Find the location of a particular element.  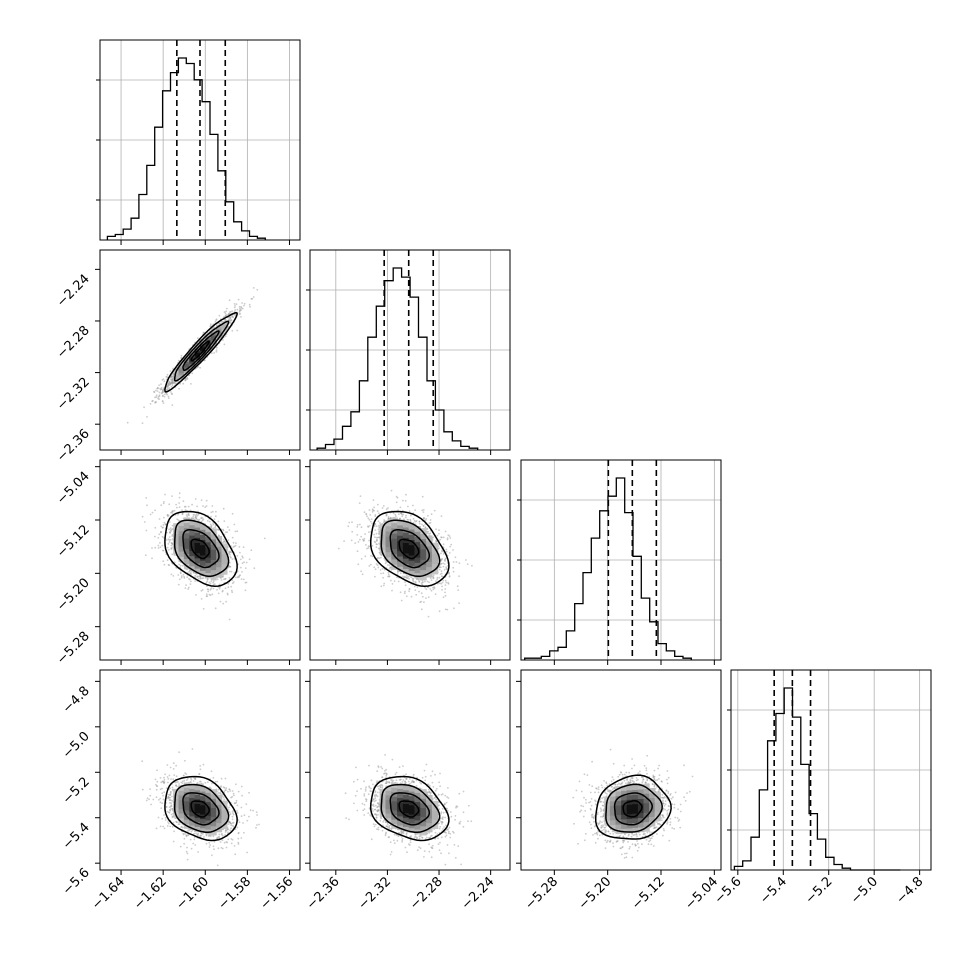

panel-bg is located at coordinates (621, 770).